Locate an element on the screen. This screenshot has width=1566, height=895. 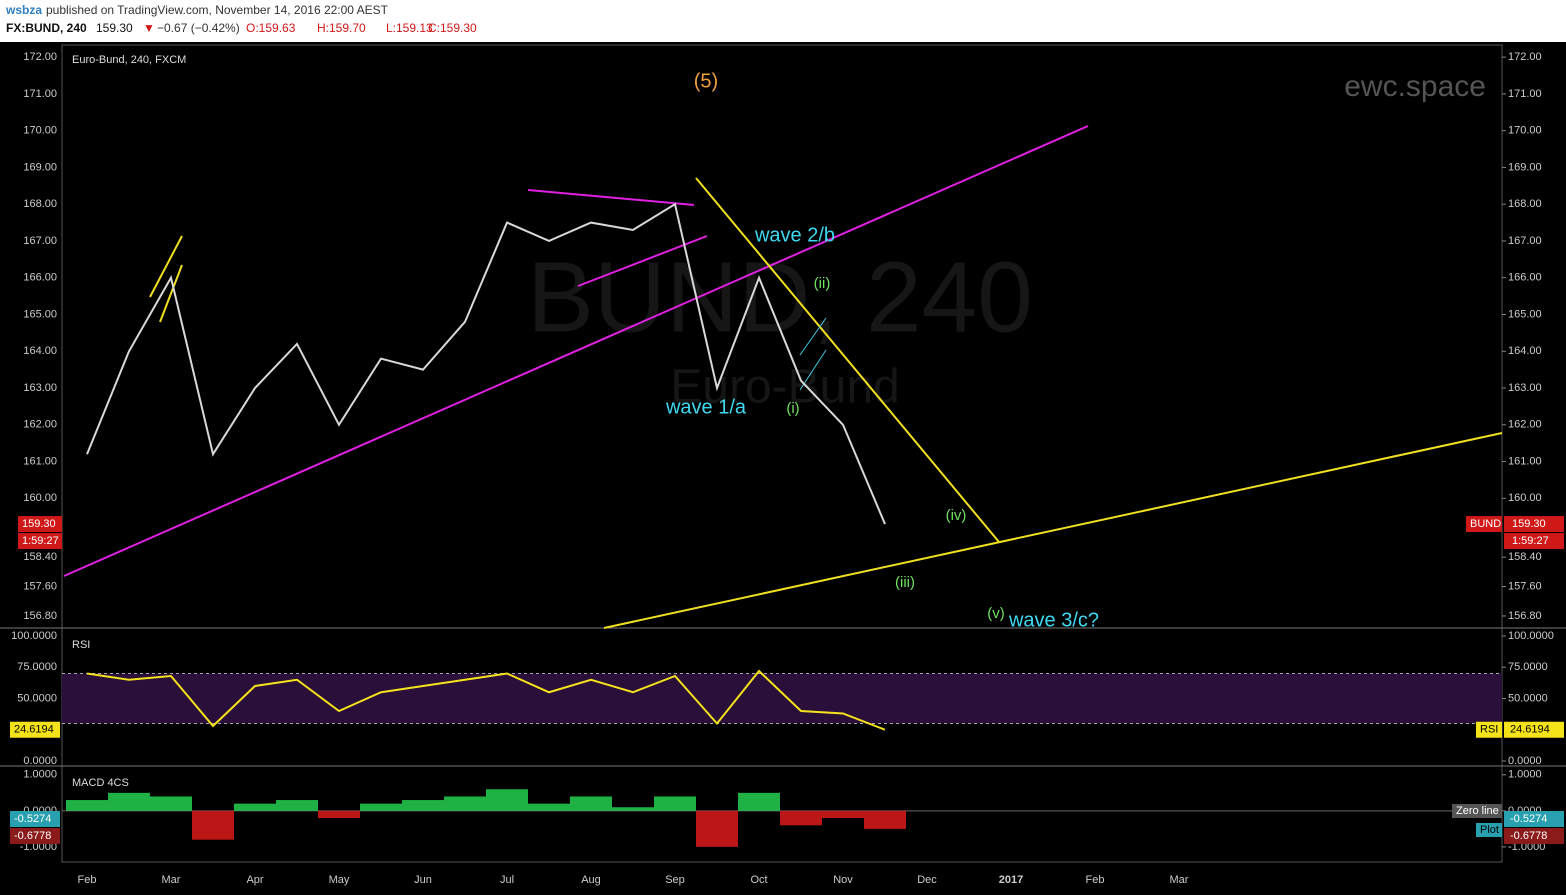
y-tick-label: 171.00 is located at coordinates (40, 94).